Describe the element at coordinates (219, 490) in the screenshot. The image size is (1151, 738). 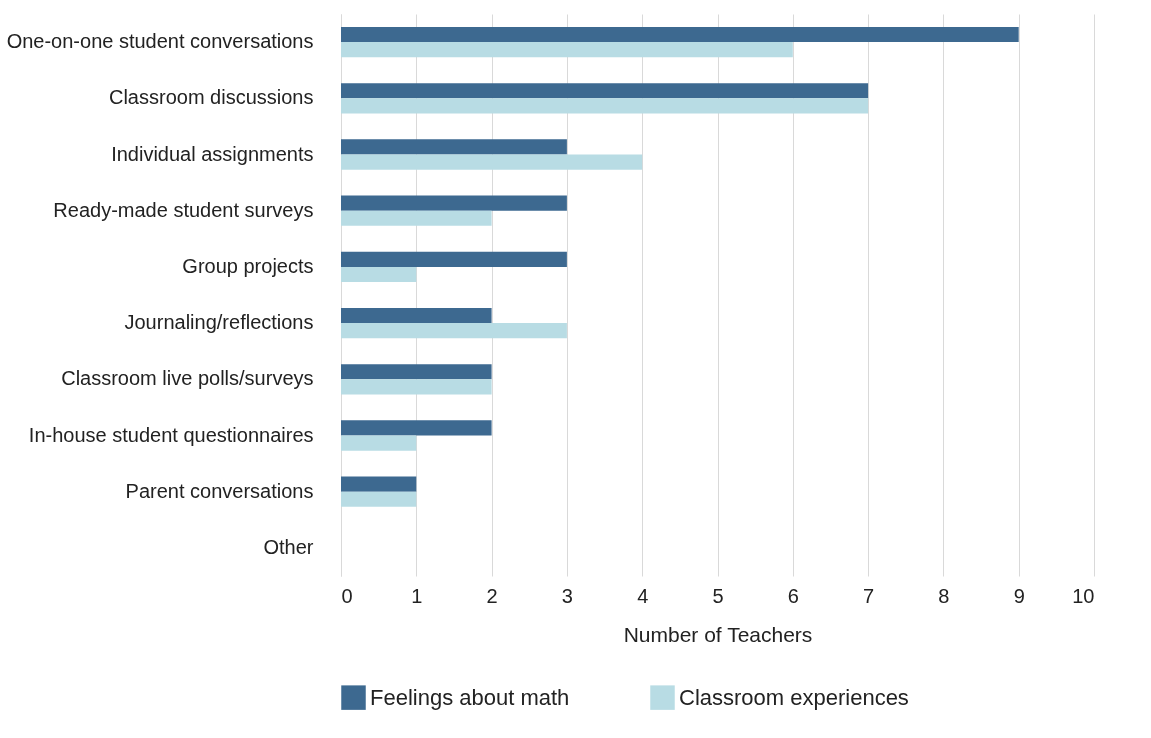
I see `y-tick-label: Parent conversations` at that location.